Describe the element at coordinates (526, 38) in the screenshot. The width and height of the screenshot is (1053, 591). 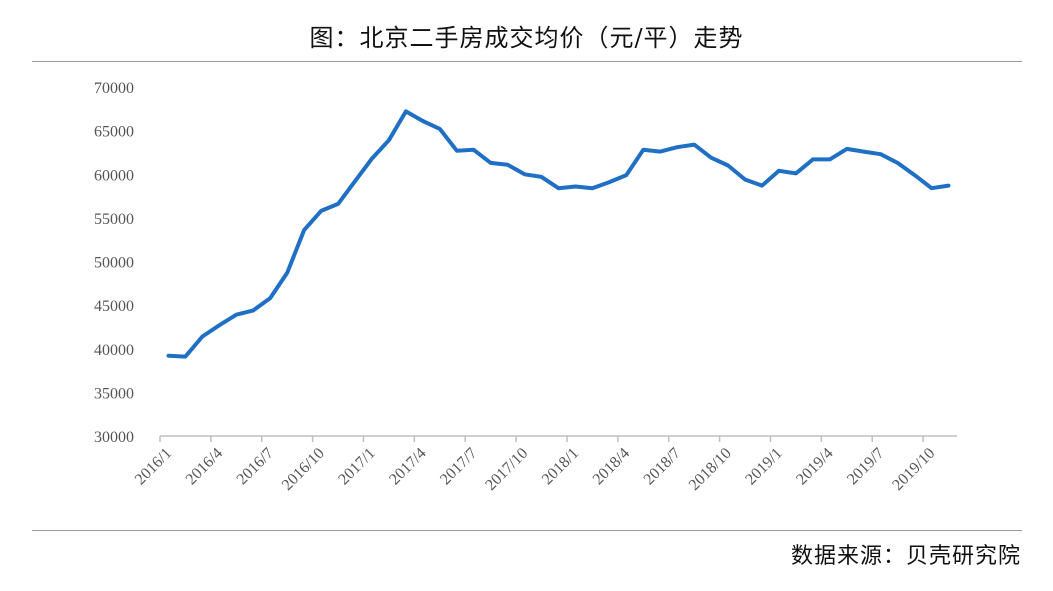
I see `chart-title: 图：北京二手房成交均价（元/平）走势` at that location.